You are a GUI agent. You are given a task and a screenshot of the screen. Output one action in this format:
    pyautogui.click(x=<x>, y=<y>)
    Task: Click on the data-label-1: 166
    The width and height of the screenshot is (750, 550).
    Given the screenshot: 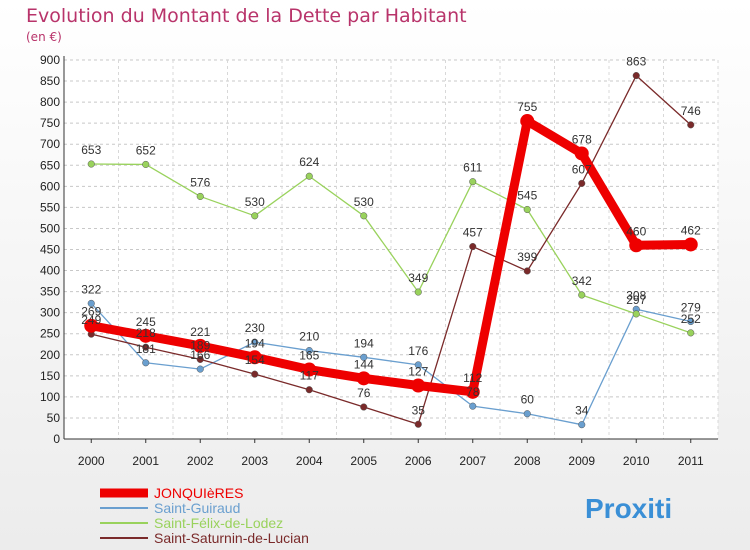 What is the action you would take?
    pyautogui.click(x=200, y=355)
    